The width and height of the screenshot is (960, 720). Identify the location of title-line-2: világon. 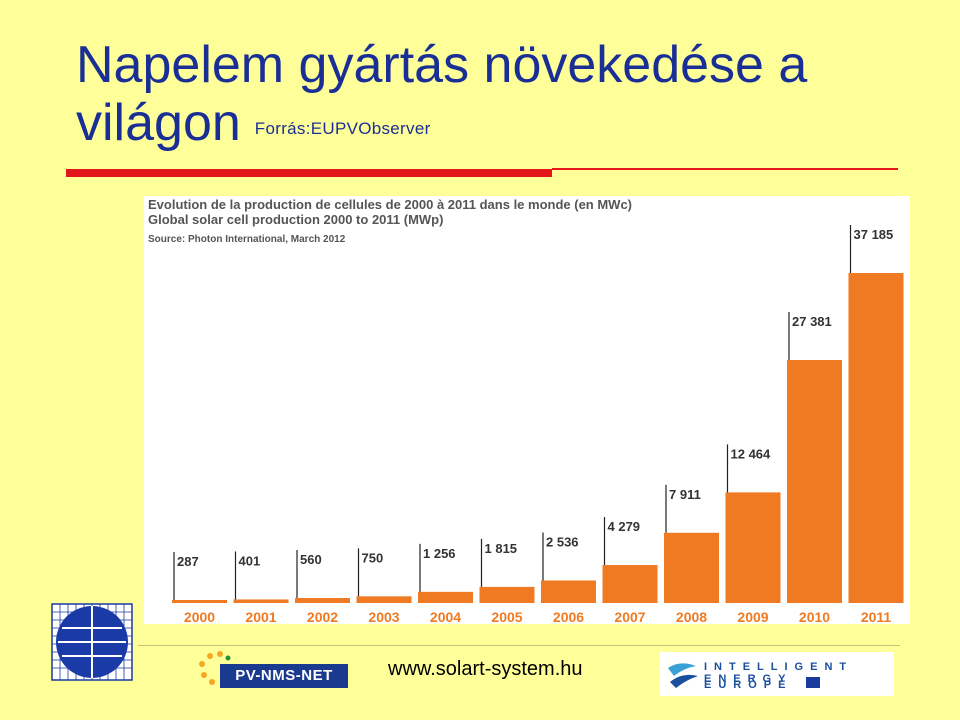
(158, 123).